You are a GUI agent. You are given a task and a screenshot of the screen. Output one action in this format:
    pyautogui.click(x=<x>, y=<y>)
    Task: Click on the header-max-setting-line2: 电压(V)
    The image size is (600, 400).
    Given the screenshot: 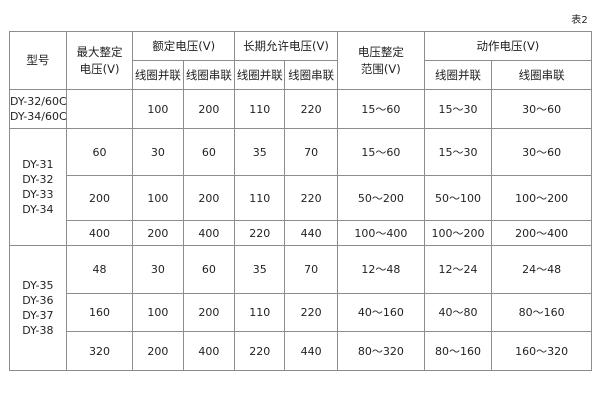 What is the action you would take?
    pyautogui.click(x=99, y=68)
    